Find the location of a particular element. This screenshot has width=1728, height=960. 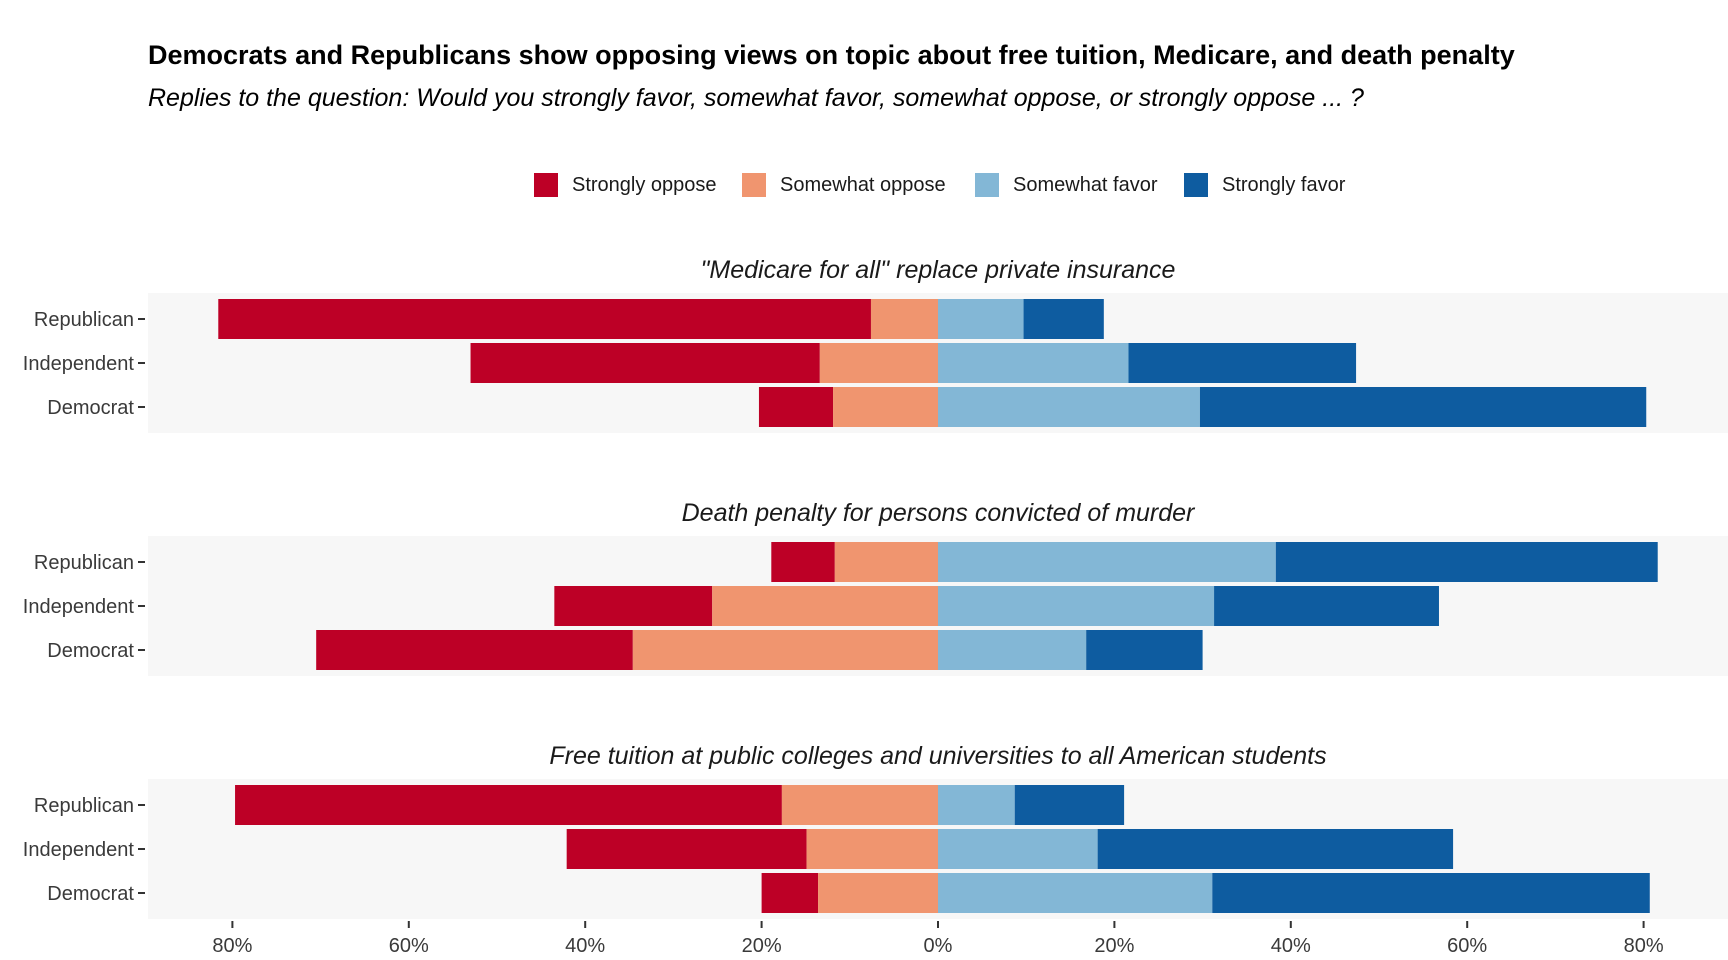

legend-item-strongly-oppose: Strongly oppose is located at coordinates (625, 185).